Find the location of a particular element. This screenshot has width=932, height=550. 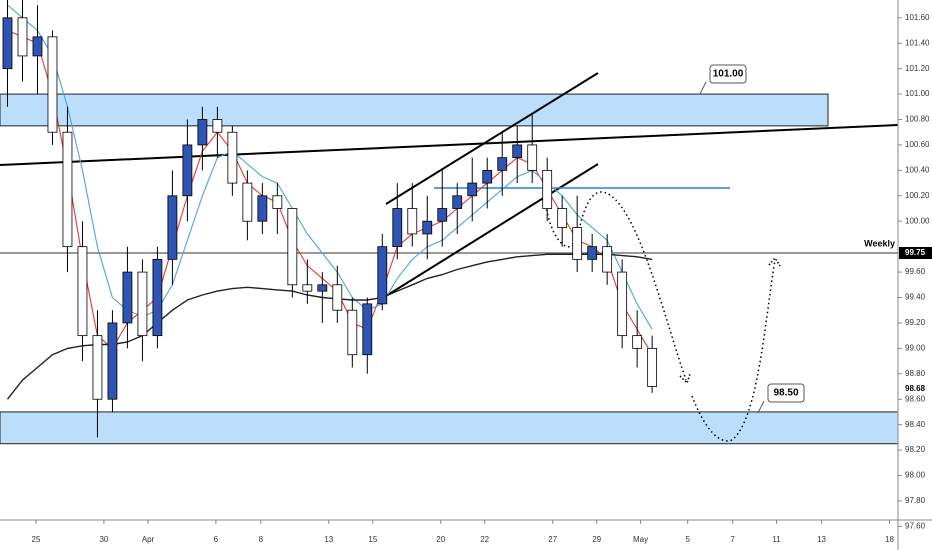

x-tick-label: May is located at coordinates (640, 539).